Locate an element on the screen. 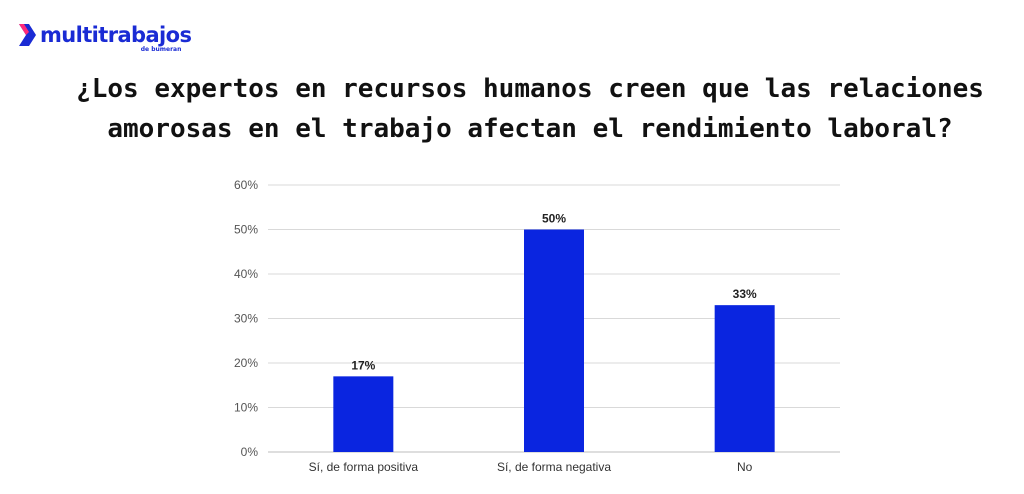  y-tick-label: 10% is located at coordinates (246, 408).